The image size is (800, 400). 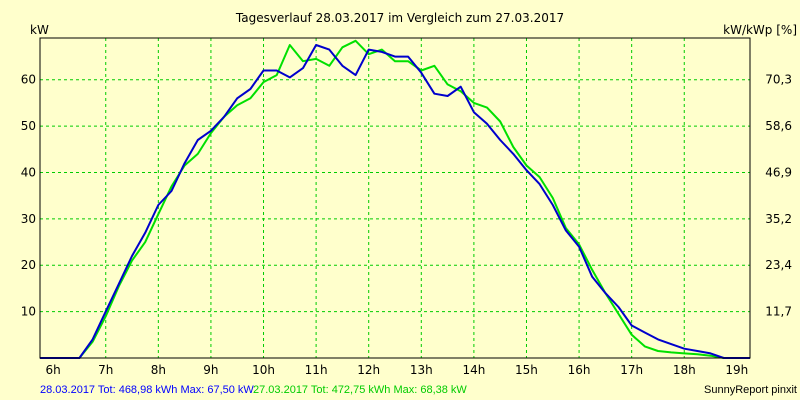 What do you see at coordinates (778, 80) in the screenshot?
I see `y-tick-label-right: 70,3` at bounding box center [778, 80].